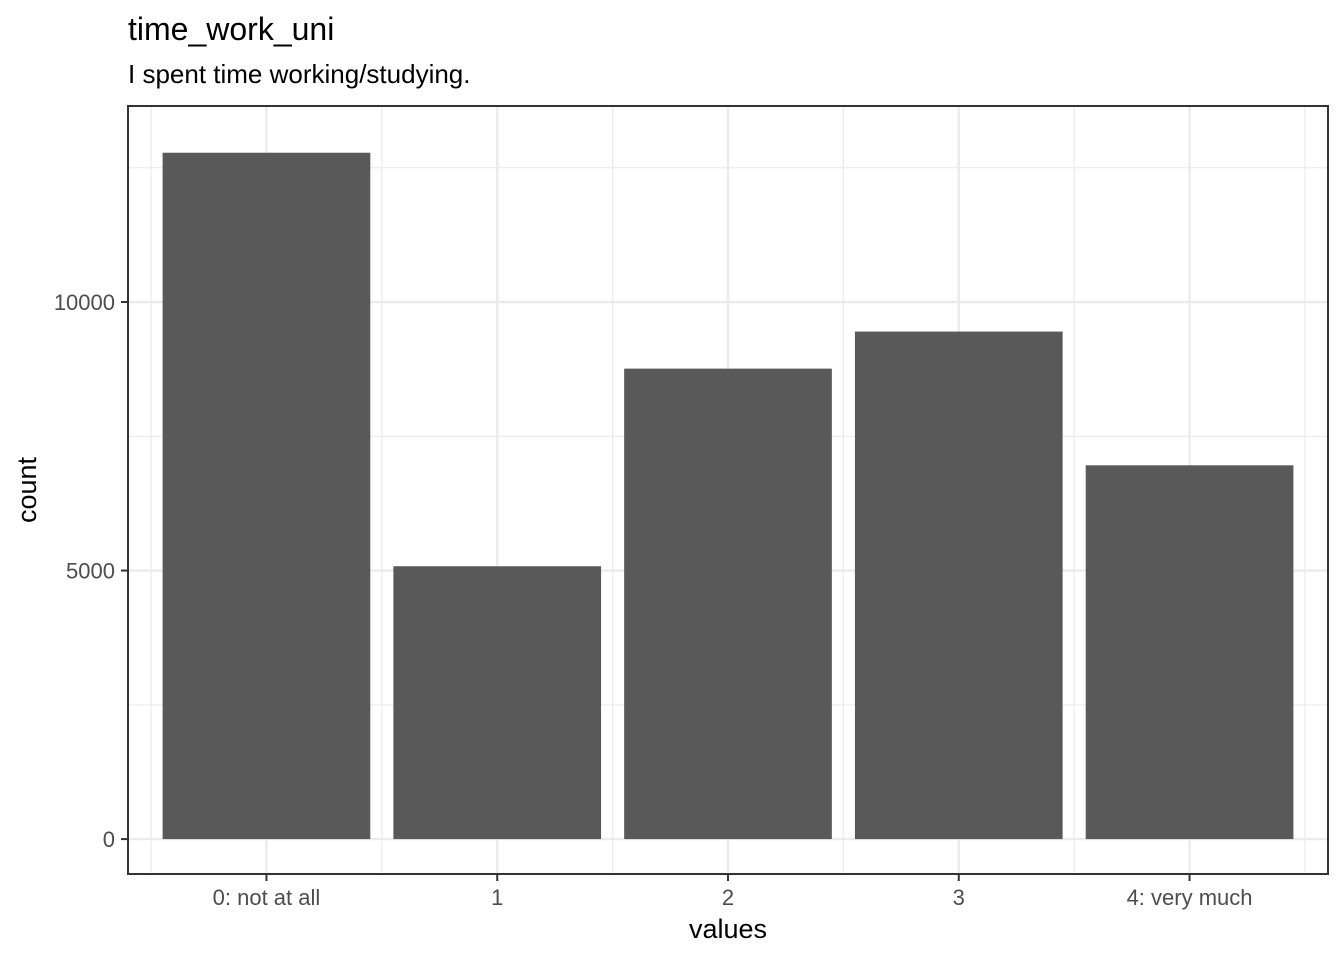 The width and height of the screenshot is (1344, 960). Describe the element at coordinates (299, 74) in the screenshot. I see `chart-subtitle: I spent time working/studying.` at that location.